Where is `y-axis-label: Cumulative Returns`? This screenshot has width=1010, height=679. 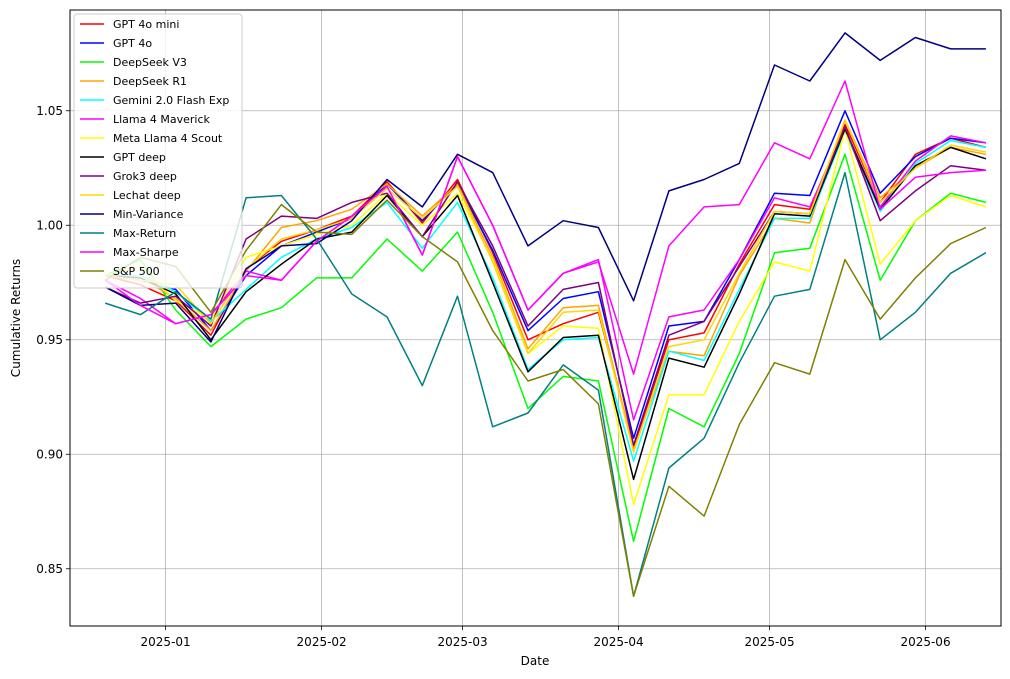 y-axis-label: Cumulative Returns is located at coordinates (16, 318).